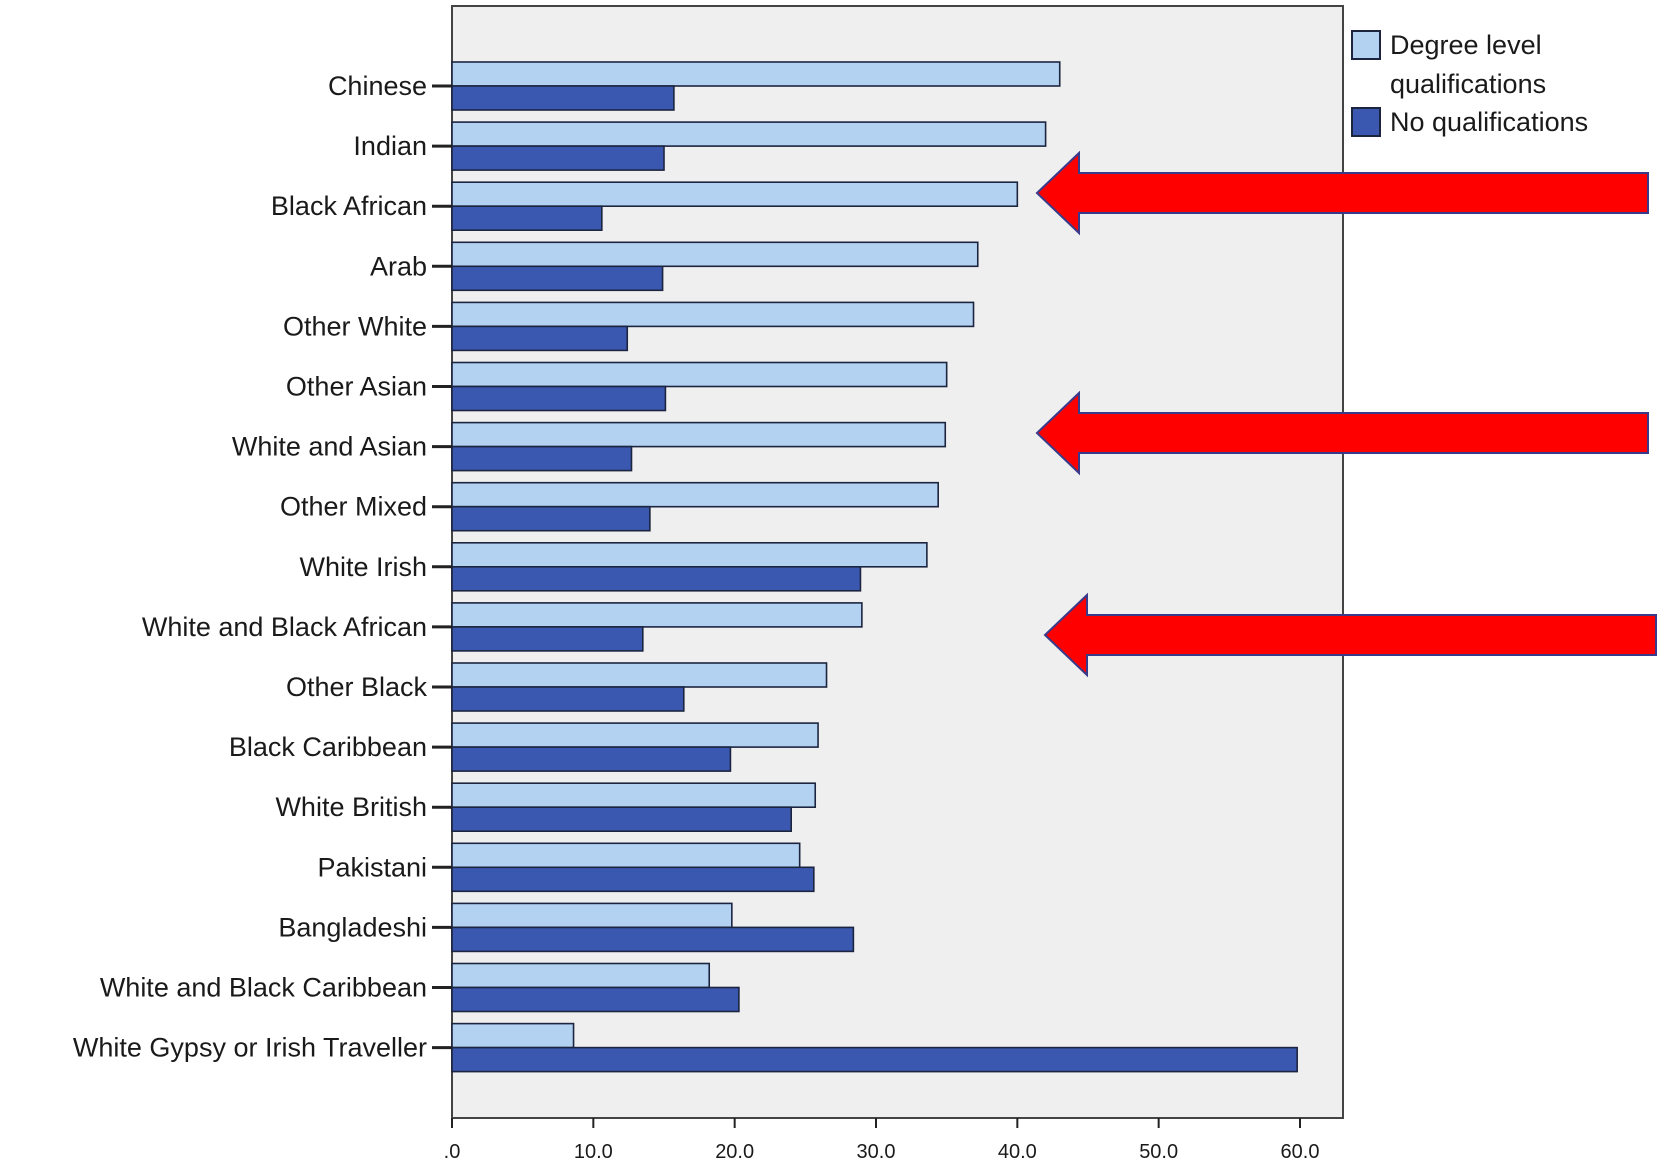 The width and height of the screenshot is (1658, 1162). I want to click on x-tick-label: 30.0, so click(876, 1151).